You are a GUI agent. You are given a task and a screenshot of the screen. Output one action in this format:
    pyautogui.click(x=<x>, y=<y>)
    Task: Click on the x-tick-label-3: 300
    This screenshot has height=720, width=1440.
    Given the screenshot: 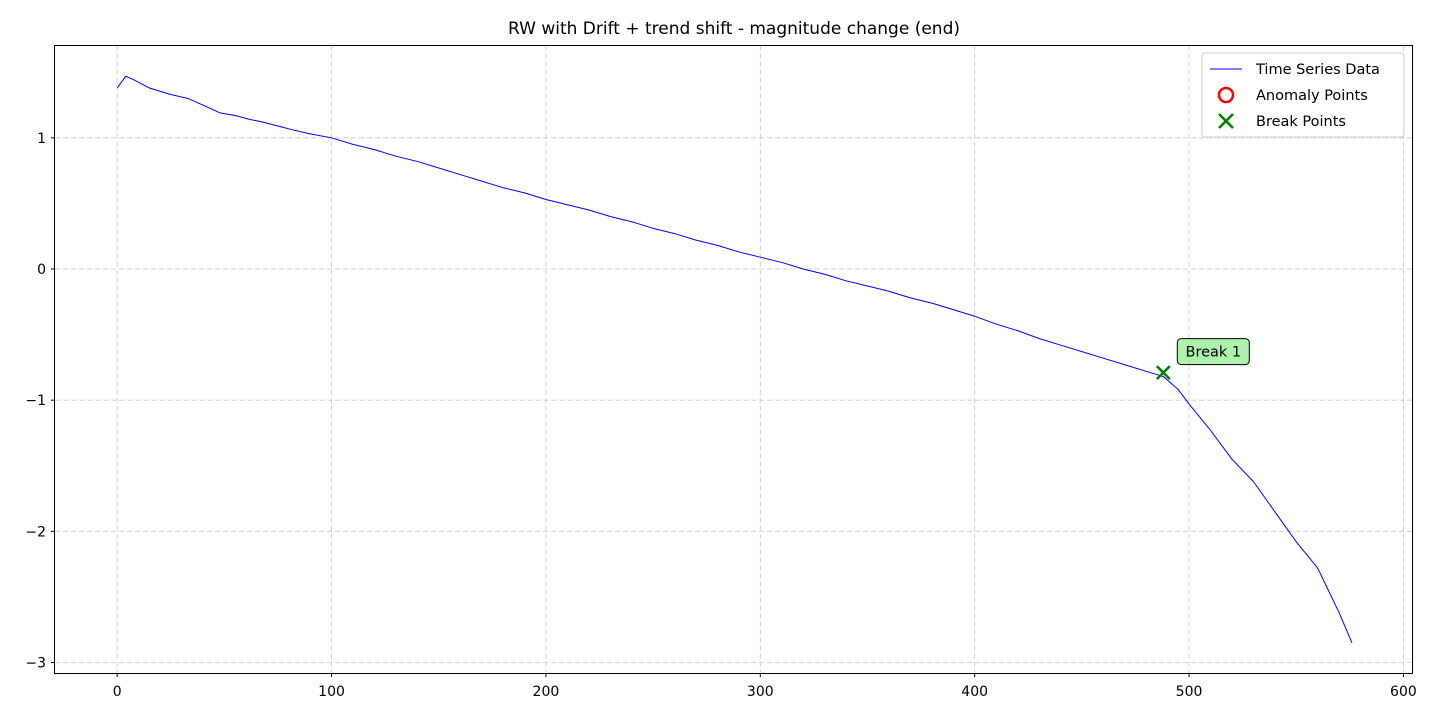 What is the action you would take?
    pyautogui.click(x=760, y=692)
    